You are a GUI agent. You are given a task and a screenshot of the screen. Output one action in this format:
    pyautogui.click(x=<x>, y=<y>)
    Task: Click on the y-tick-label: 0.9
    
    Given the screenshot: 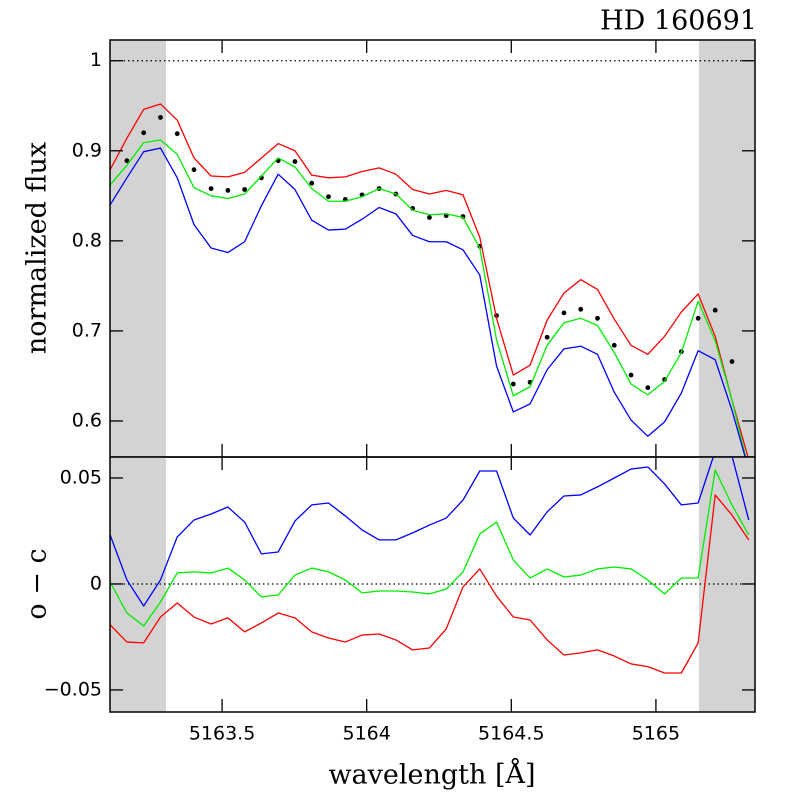 What is the action you would take?
    pyautogui.click(x=87, y=150)
    